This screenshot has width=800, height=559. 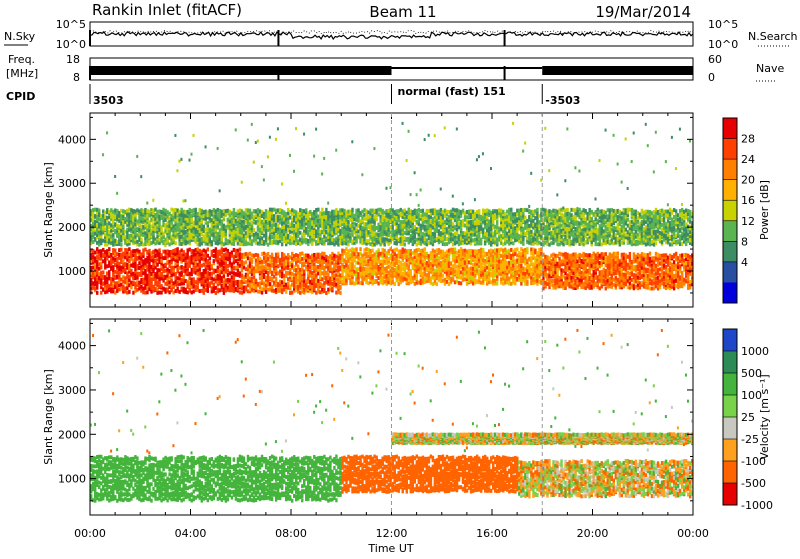 I want to click on cpid-segment-label: 3503, so click(x=108, y=100).